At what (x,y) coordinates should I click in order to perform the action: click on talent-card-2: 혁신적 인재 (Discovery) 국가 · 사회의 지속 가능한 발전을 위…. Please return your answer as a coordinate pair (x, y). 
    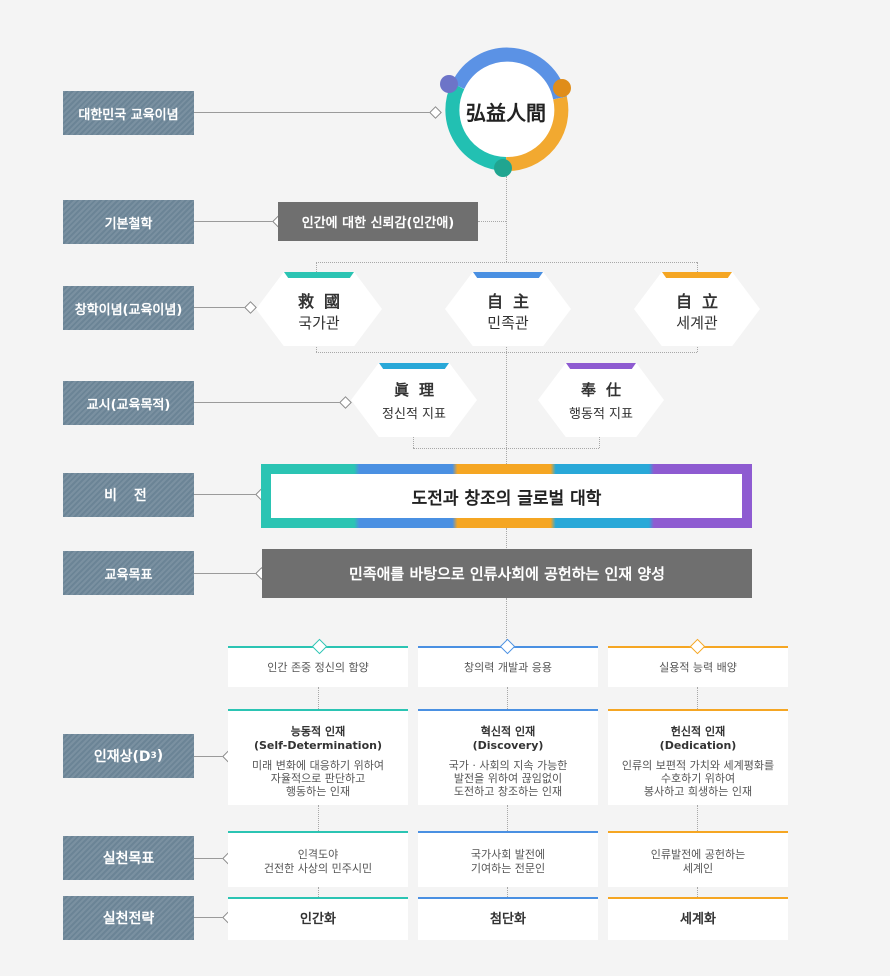
    Looking at the image, I should click on (508, 757).